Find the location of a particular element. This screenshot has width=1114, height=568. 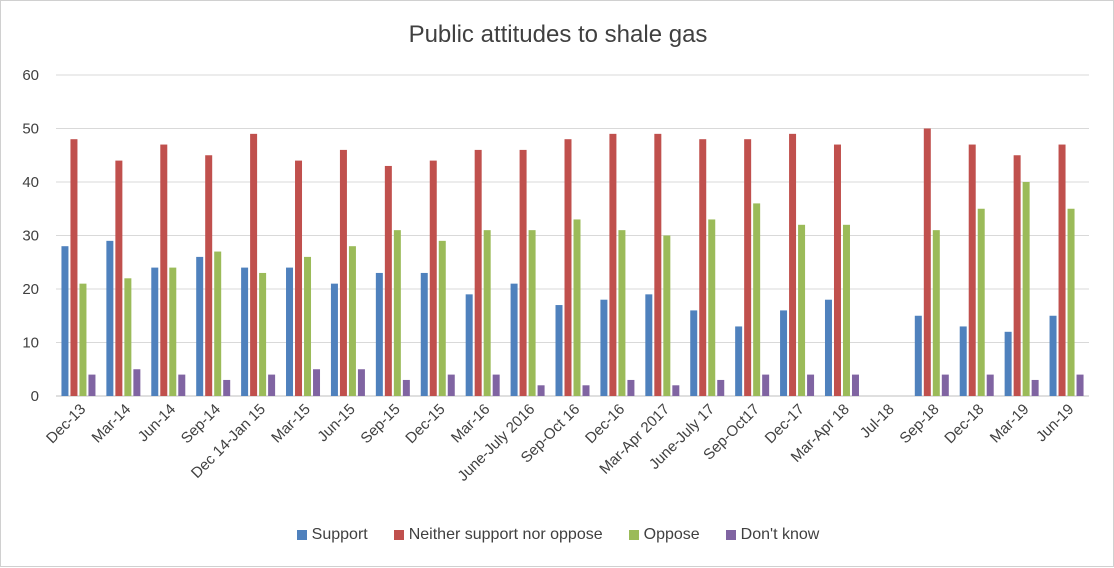

legend-item: Don't know is located at coordinates (772, 535).